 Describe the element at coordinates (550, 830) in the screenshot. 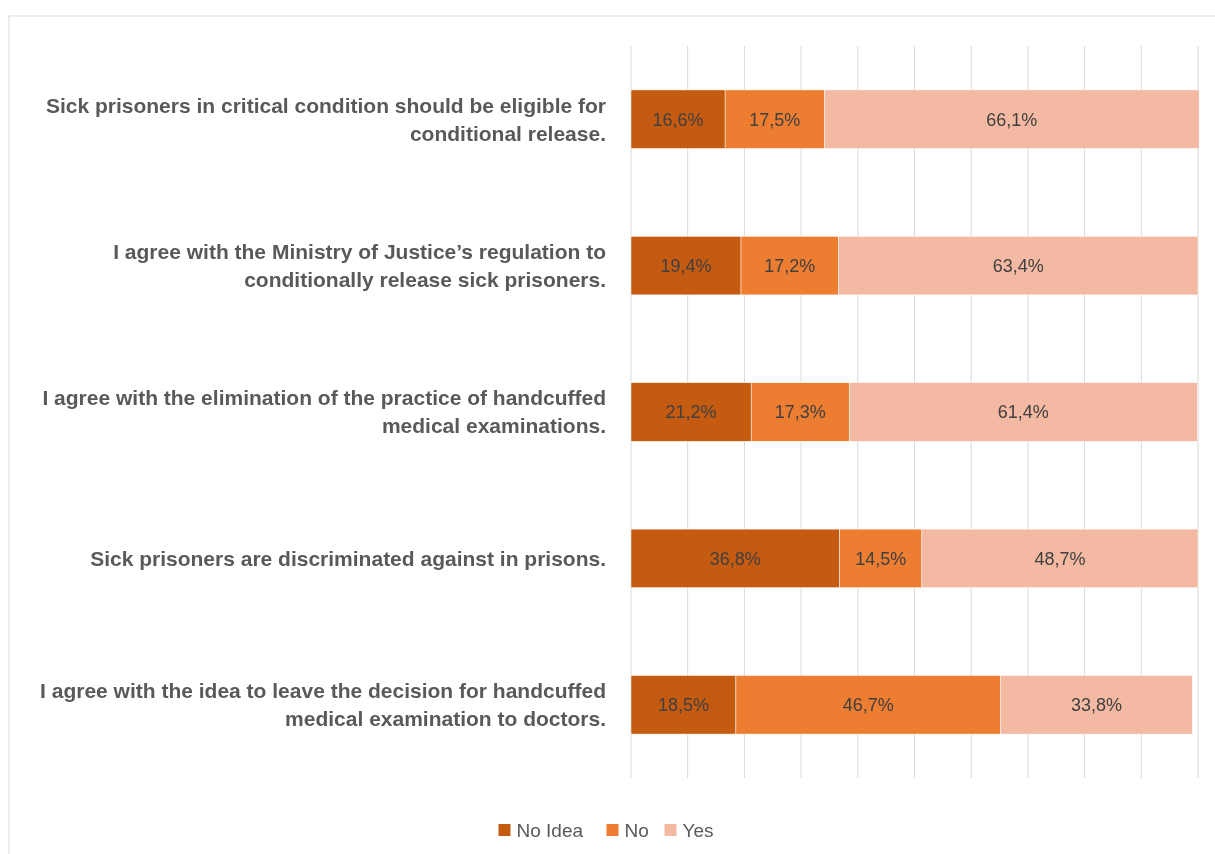

I see `legend-label: No Idea` at that location.